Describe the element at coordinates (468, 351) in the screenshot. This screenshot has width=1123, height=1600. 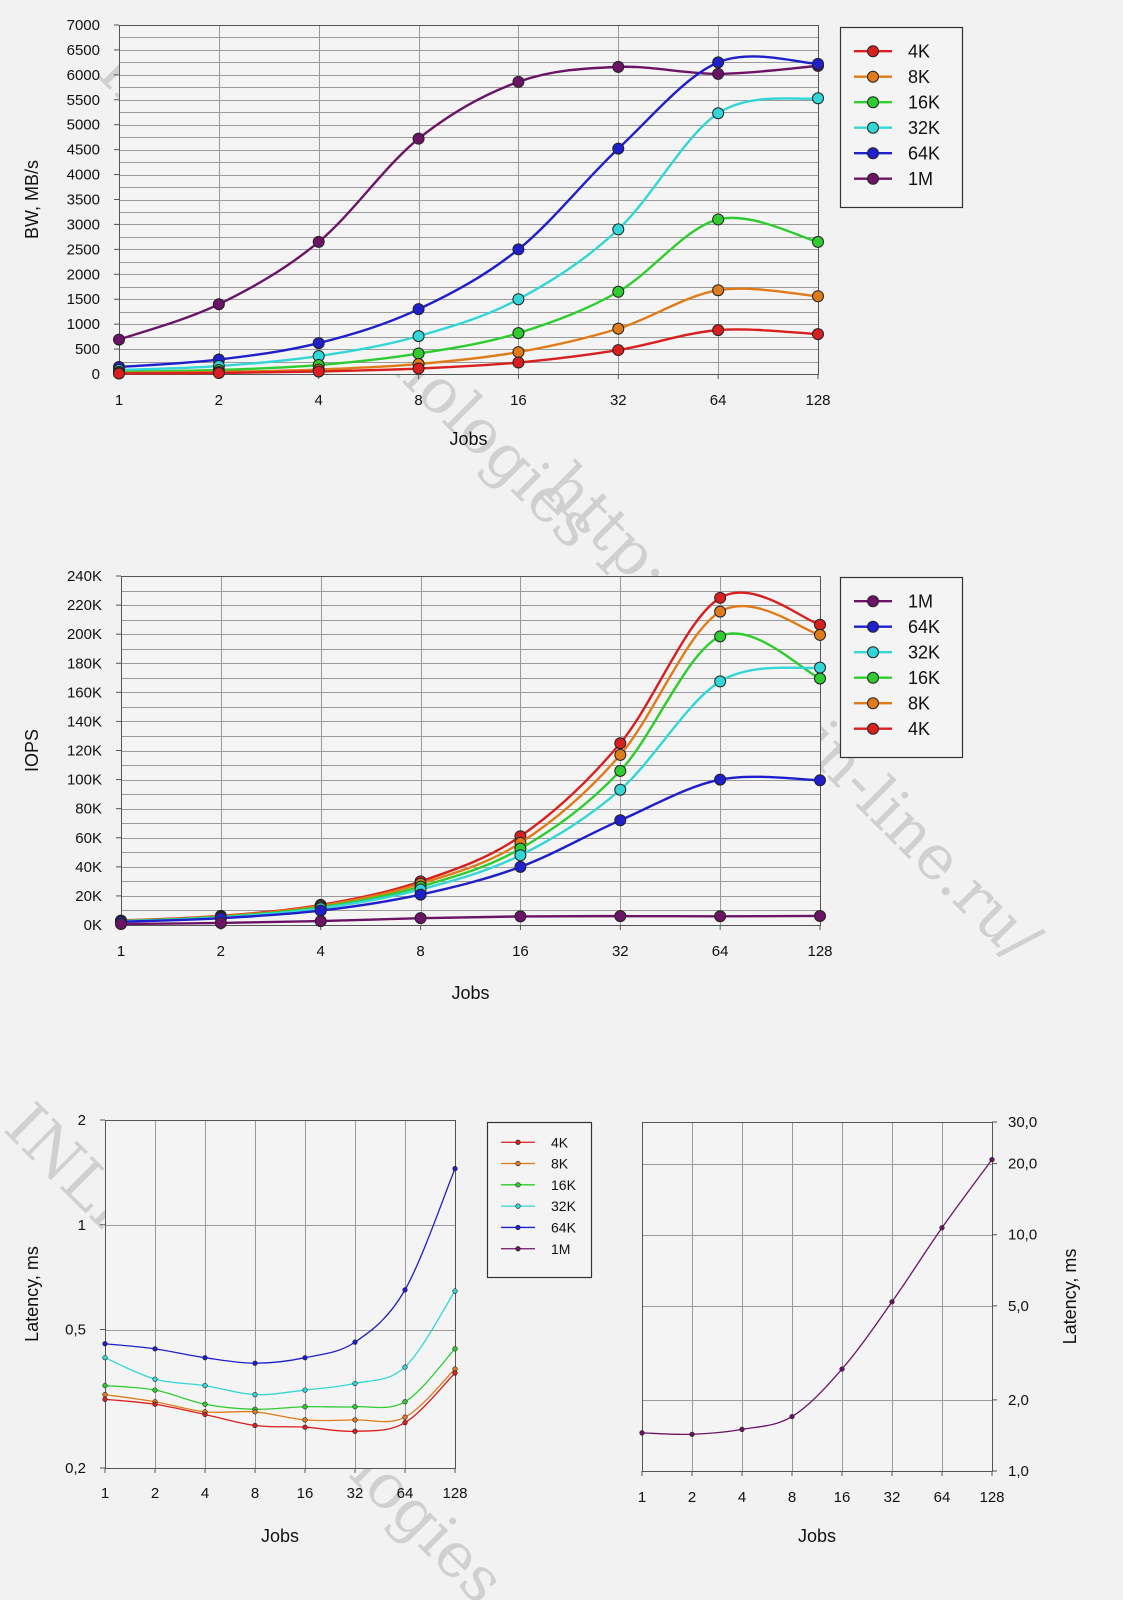
I see `series-line-4k` at that location.